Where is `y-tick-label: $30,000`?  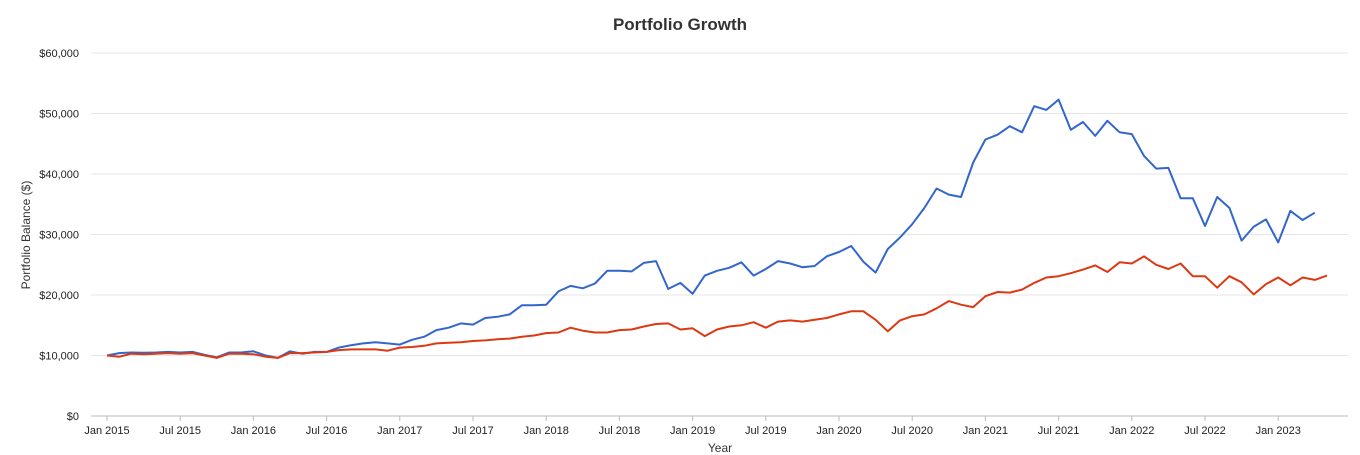
y-tick-label: $30,000 is located at coordinates (59, 236).